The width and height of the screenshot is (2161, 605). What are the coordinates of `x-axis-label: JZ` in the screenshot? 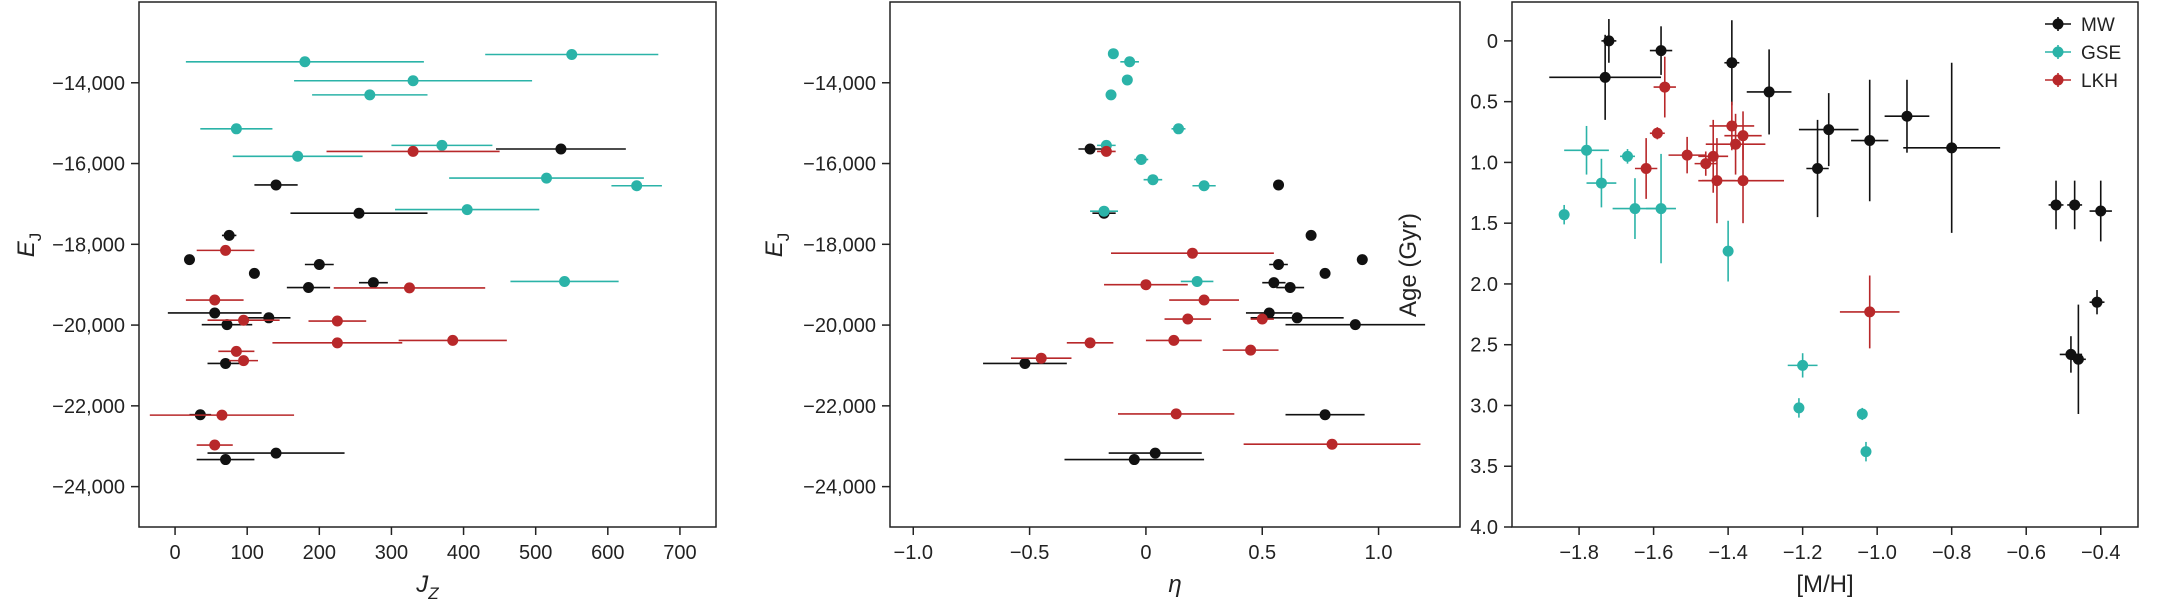 It's located at (427, 587).